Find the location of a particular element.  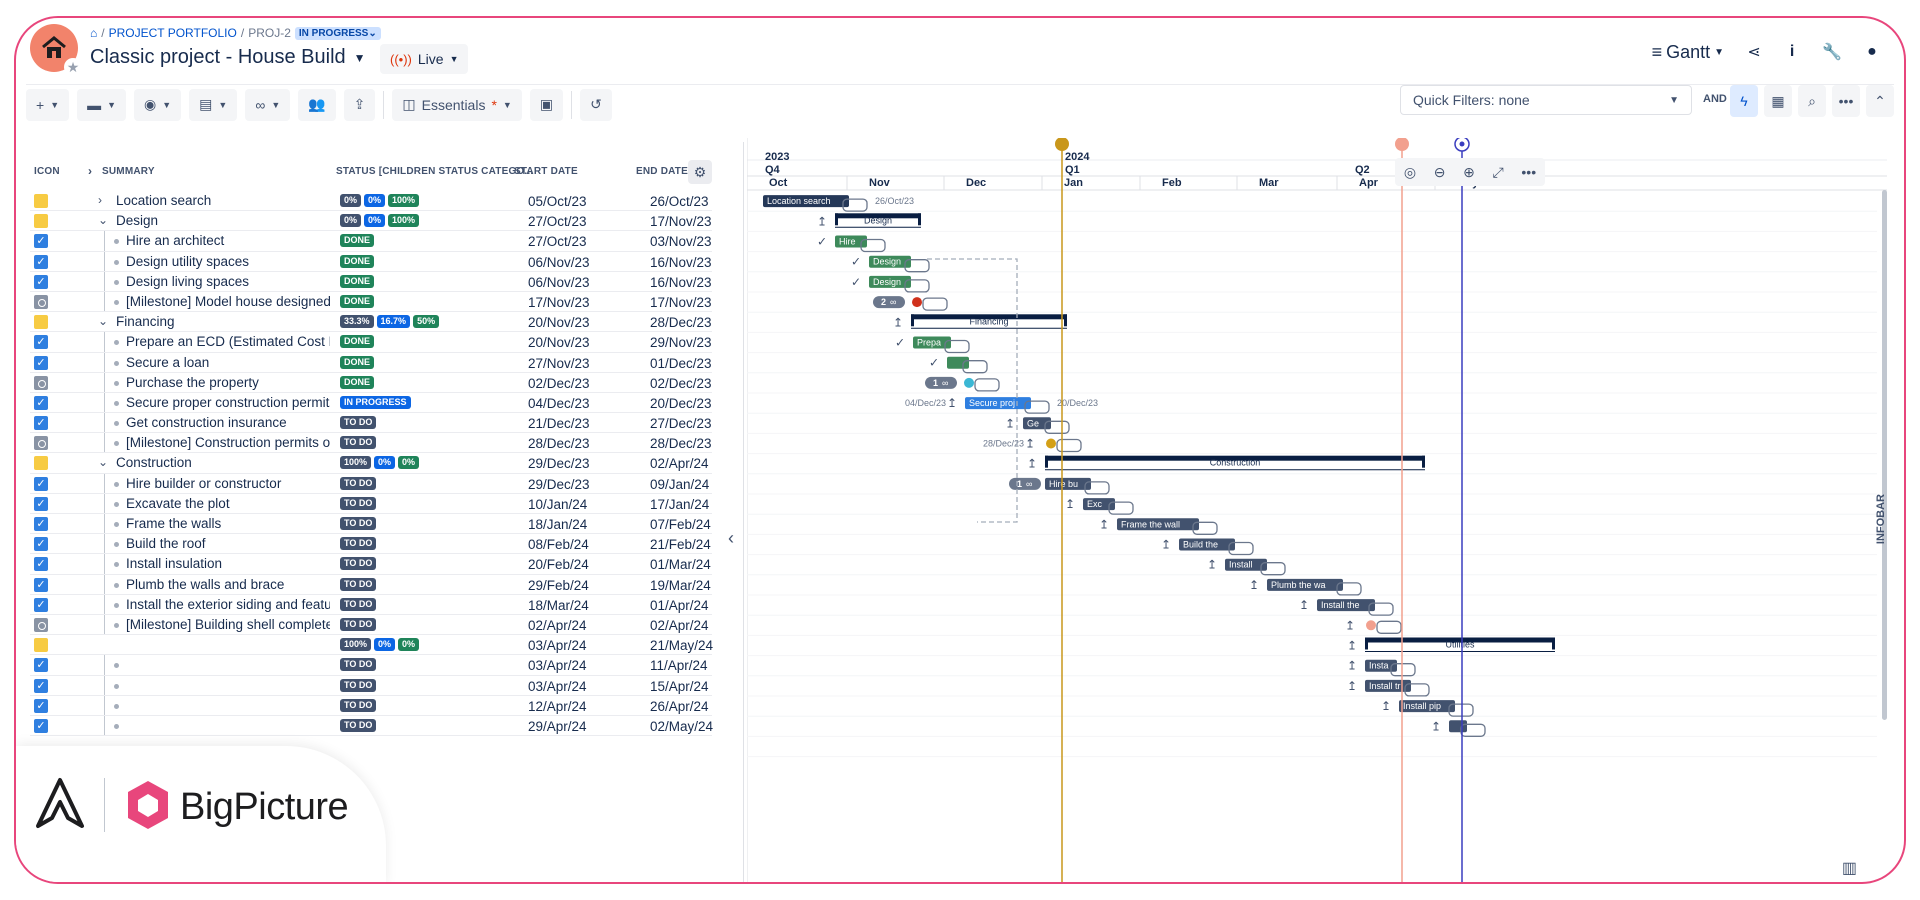

table-row: ✓ TO DO 12/Apr/24 26/Apr/24 is located at coordinates (371, 705).